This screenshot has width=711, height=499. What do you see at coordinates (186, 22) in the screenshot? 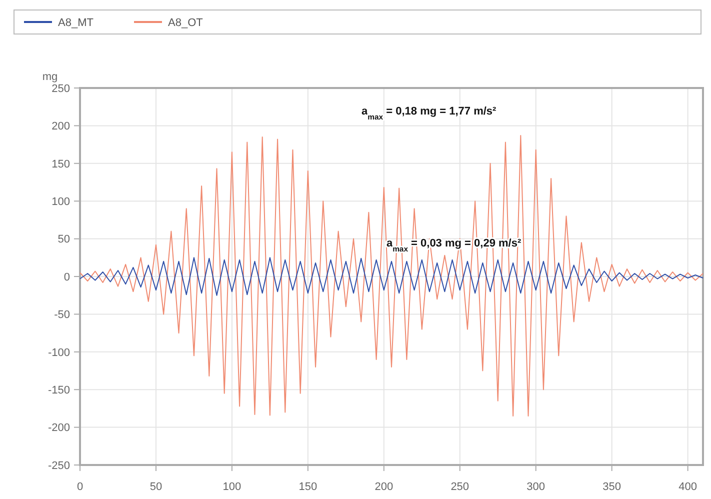
I see `legend-label: A8_OT` at bounding box center [186, 22].